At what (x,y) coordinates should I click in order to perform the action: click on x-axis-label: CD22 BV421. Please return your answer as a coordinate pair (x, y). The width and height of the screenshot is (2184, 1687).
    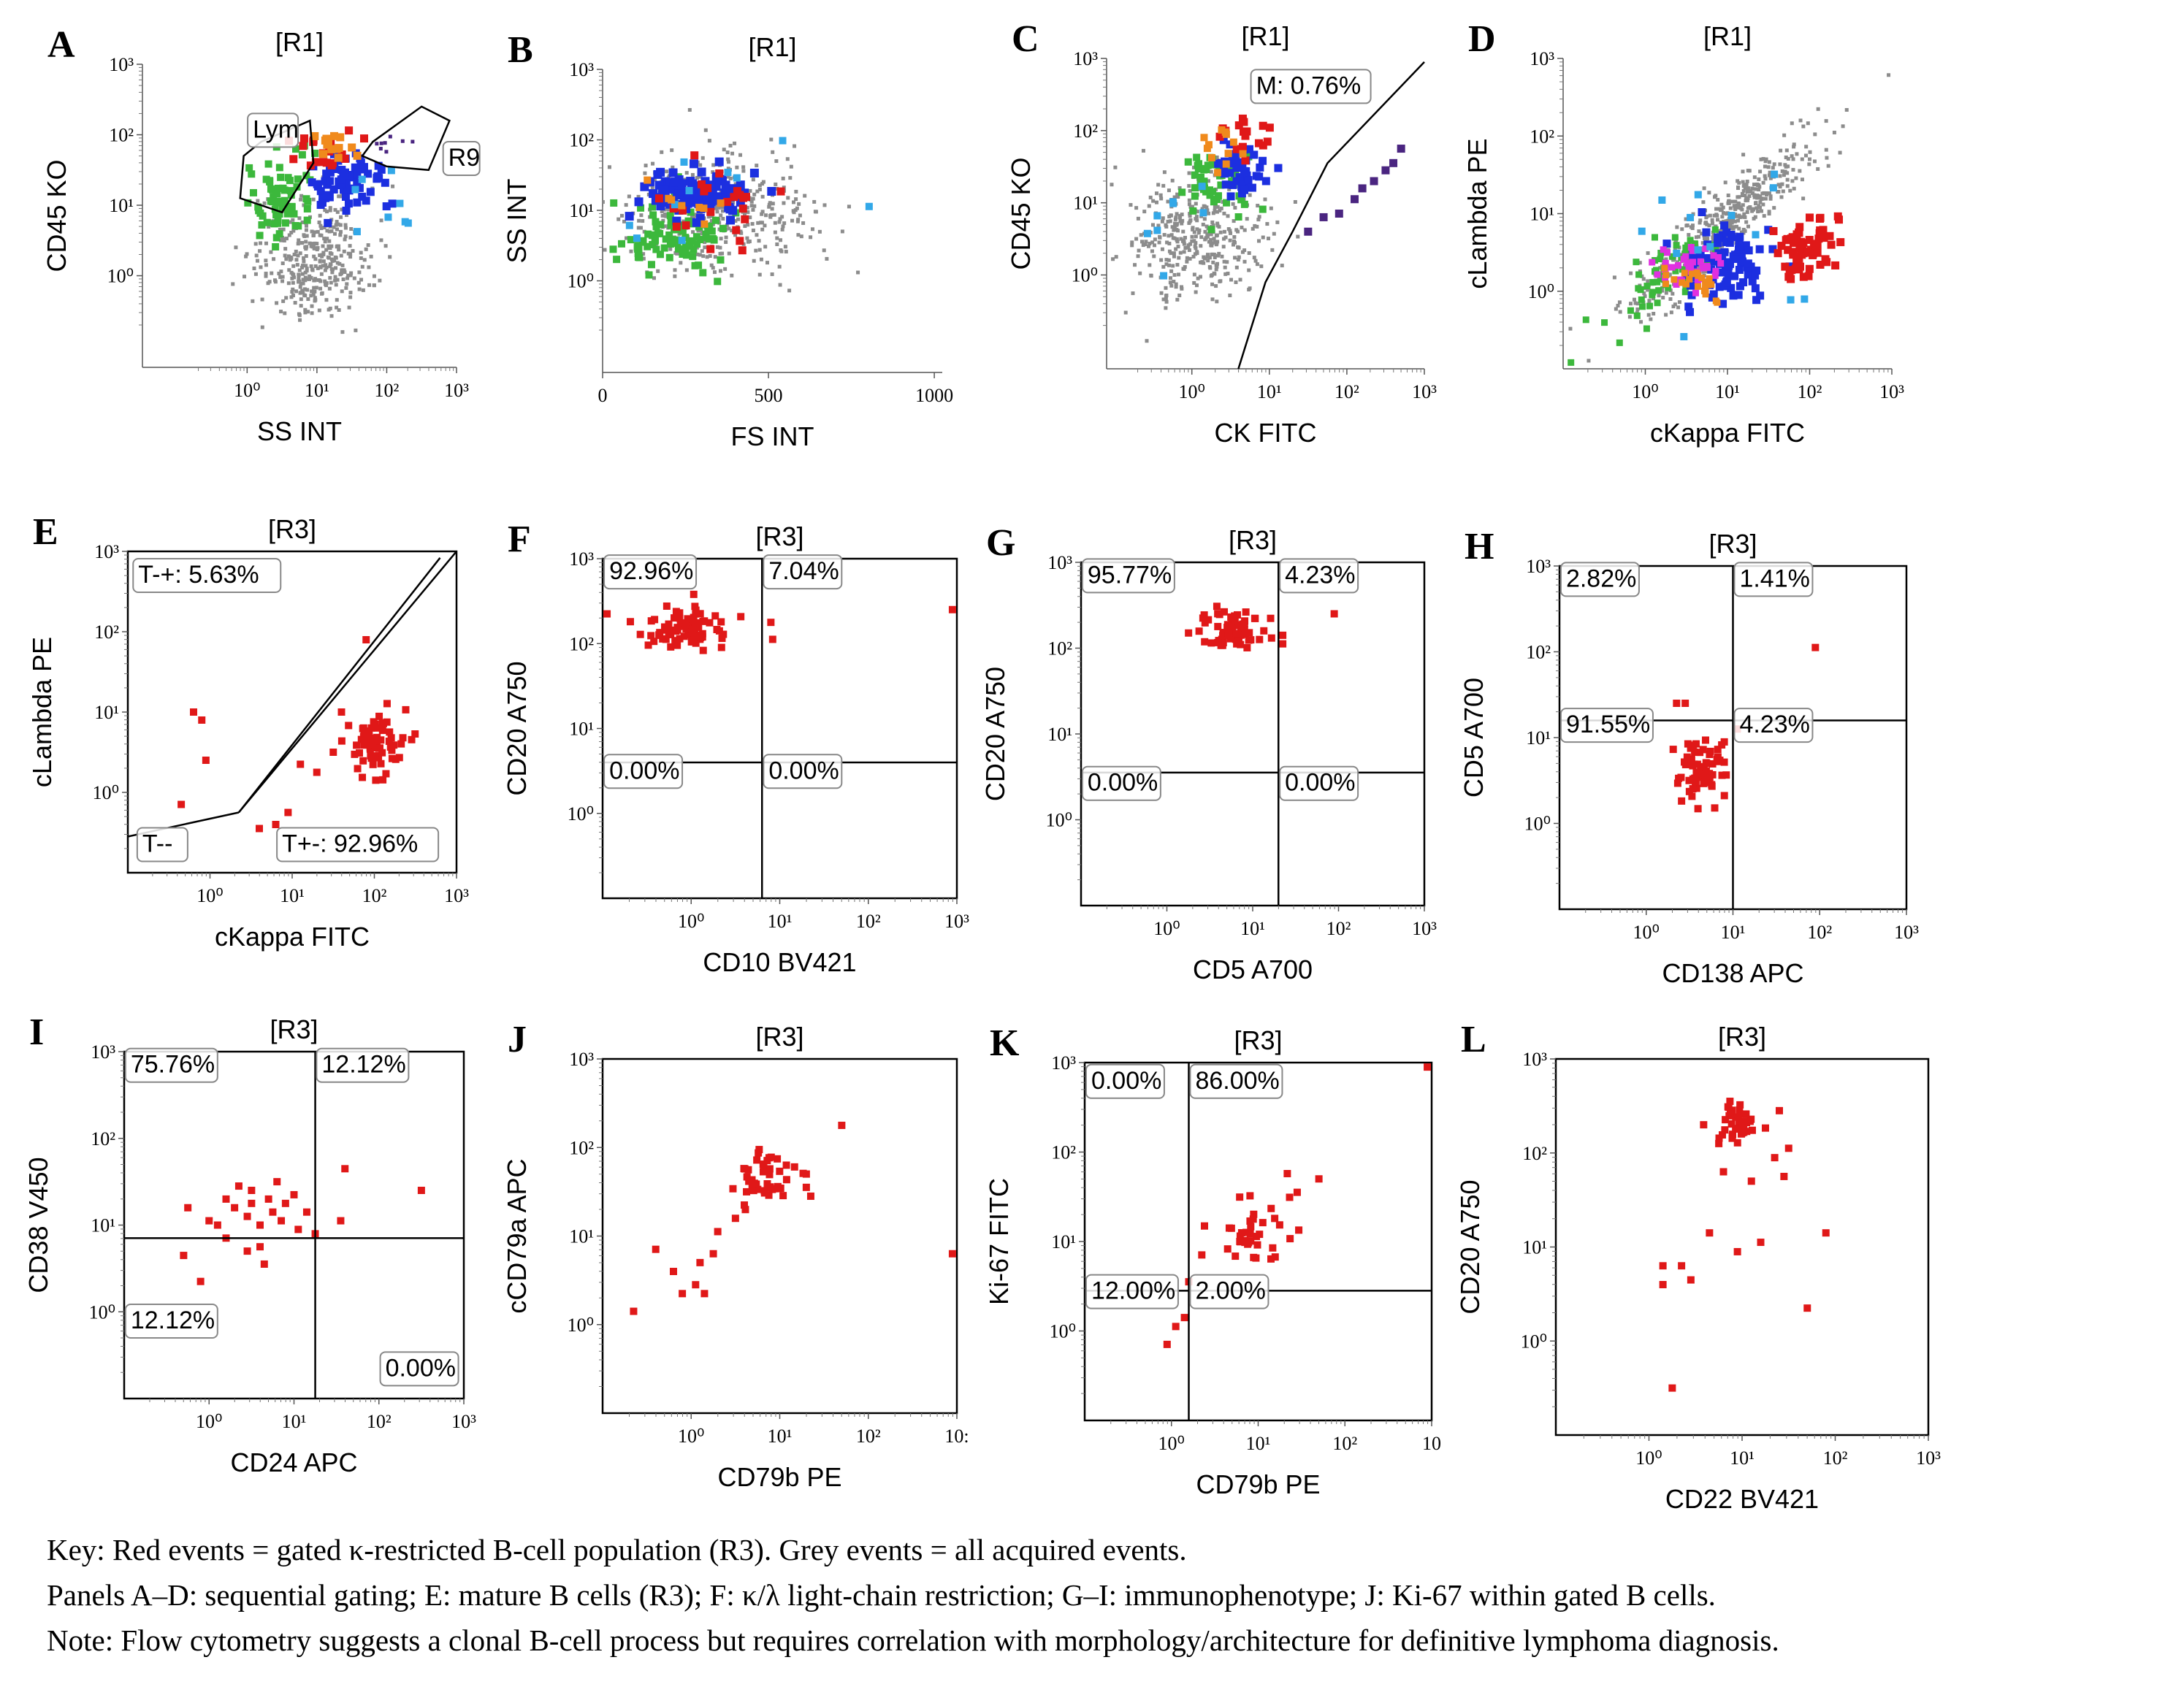
    Looking at the image, I should click on (1742, 1499).